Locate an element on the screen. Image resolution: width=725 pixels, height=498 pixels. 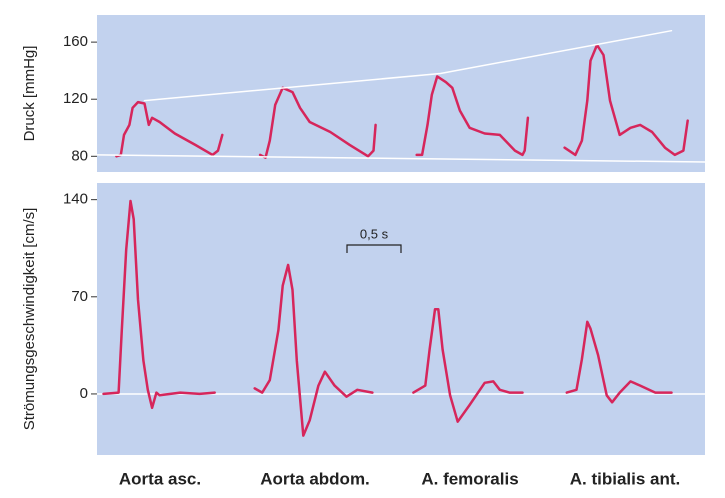
category-label: A. tibialis ant. is located at coordinates (625, 478).